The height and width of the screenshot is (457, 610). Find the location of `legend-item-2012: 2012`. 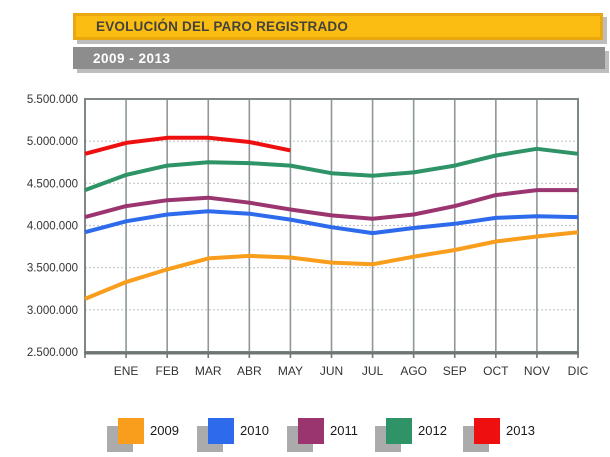

legend-item-2012: 2012 is located at coordinates (420, 435).